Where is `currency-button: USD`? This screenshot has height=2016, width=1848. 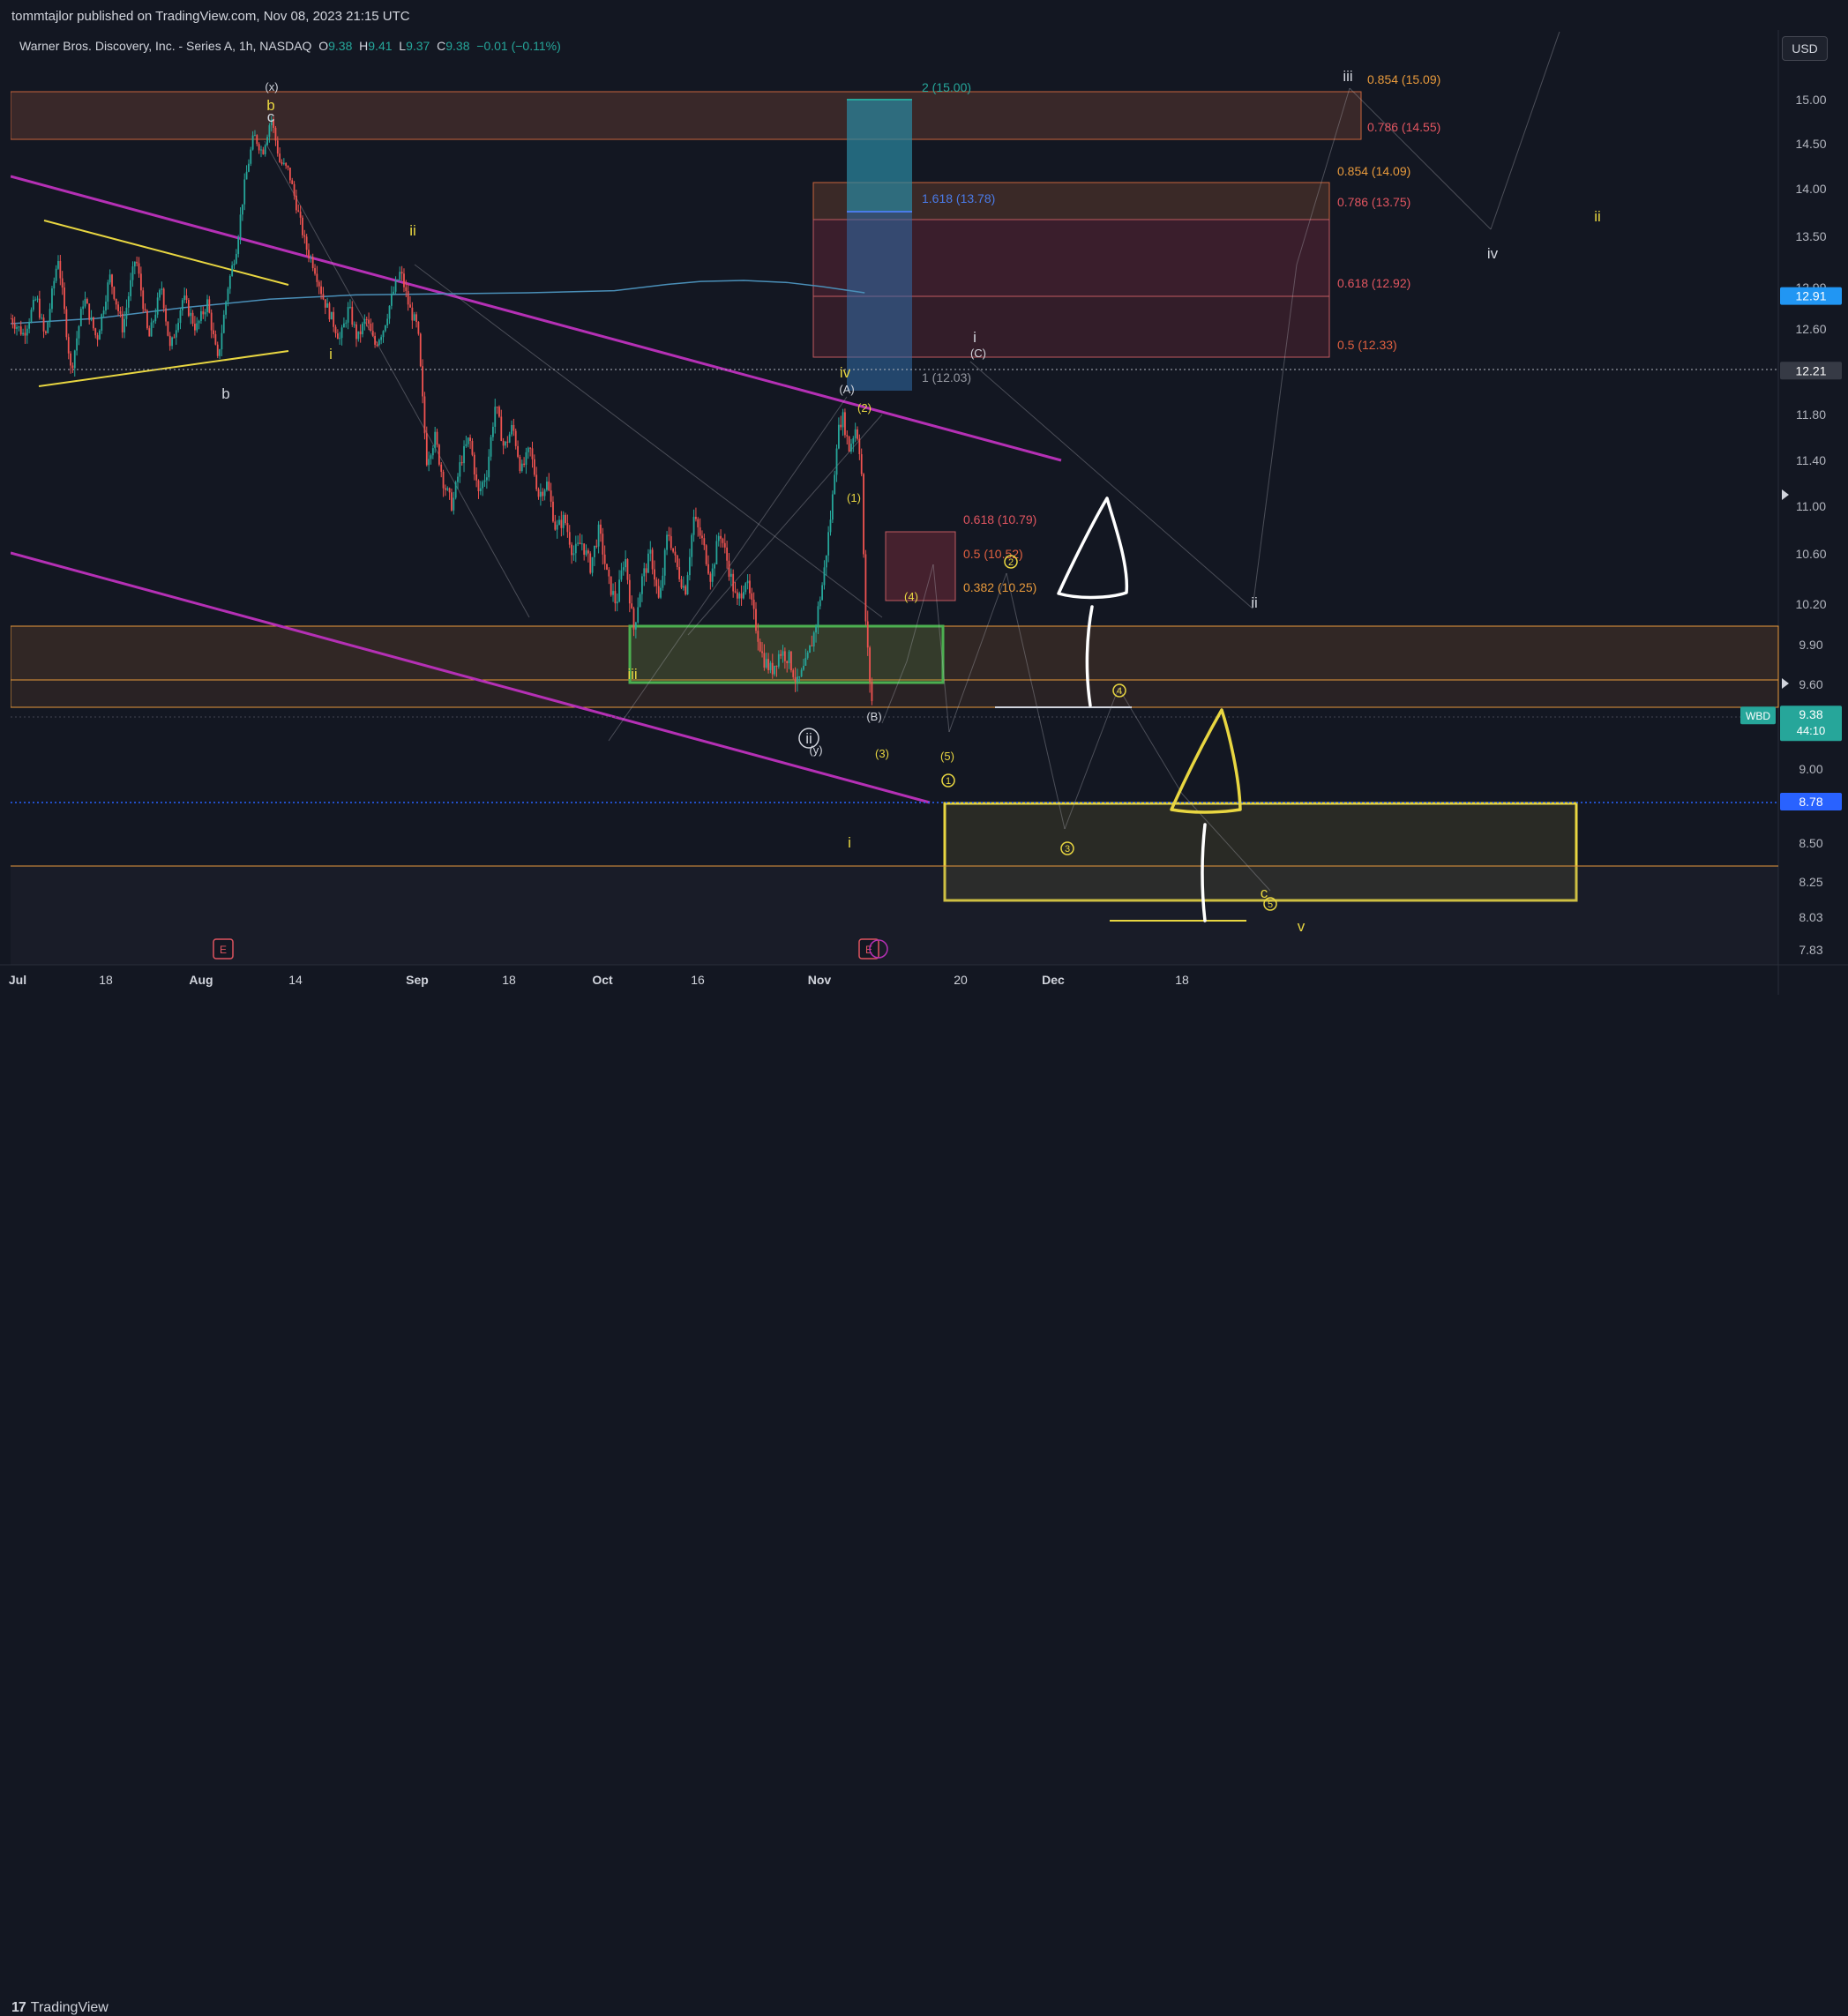
currency-button: USD is located at coordinates (1805, 48).